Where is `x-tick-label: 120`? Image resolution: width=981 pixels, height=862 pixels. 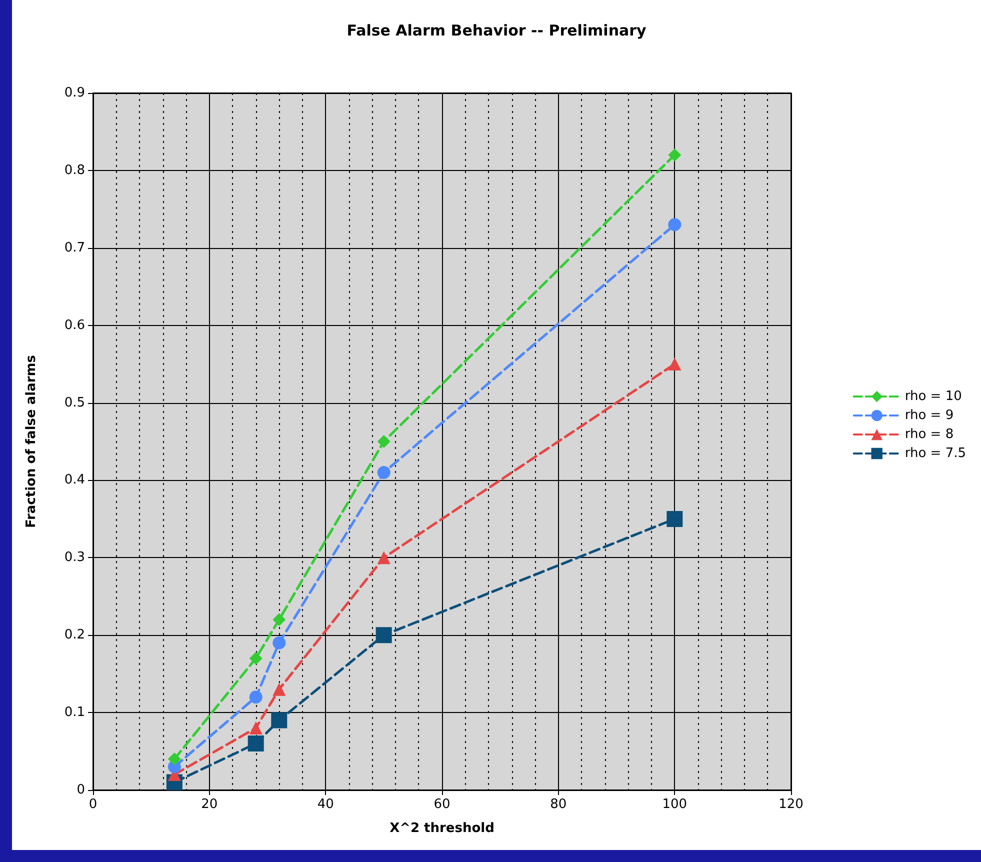 x-tick-label: 120 is located at coordinates (791, 804).